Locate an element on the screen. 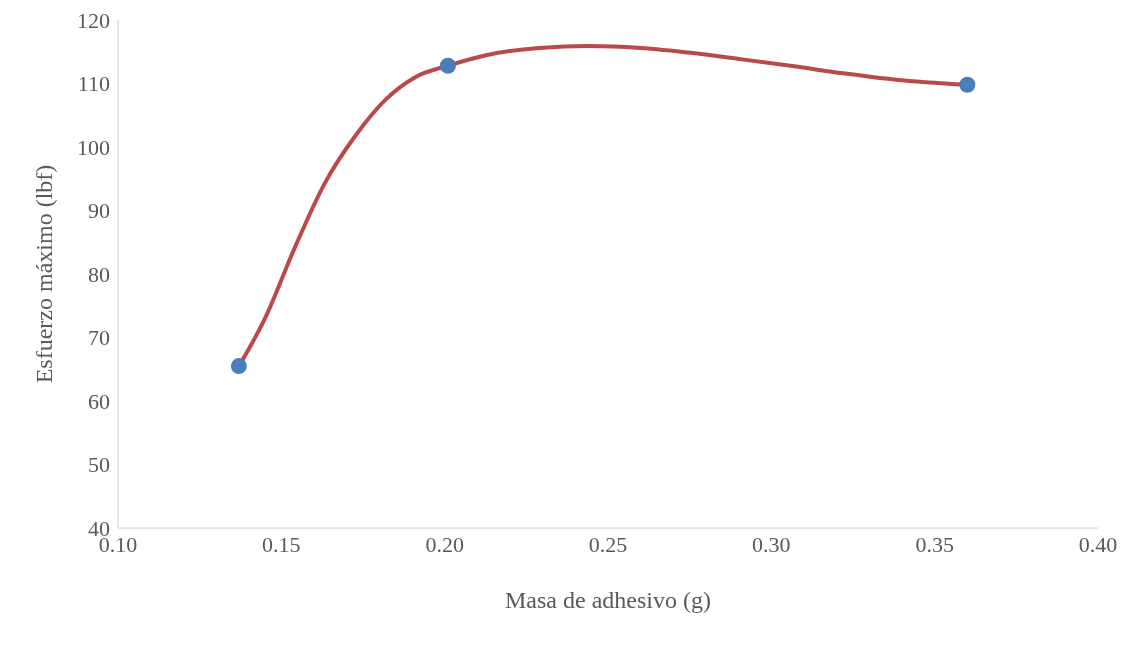  y-tick-label: 80 is located at coordinates (99, 274).